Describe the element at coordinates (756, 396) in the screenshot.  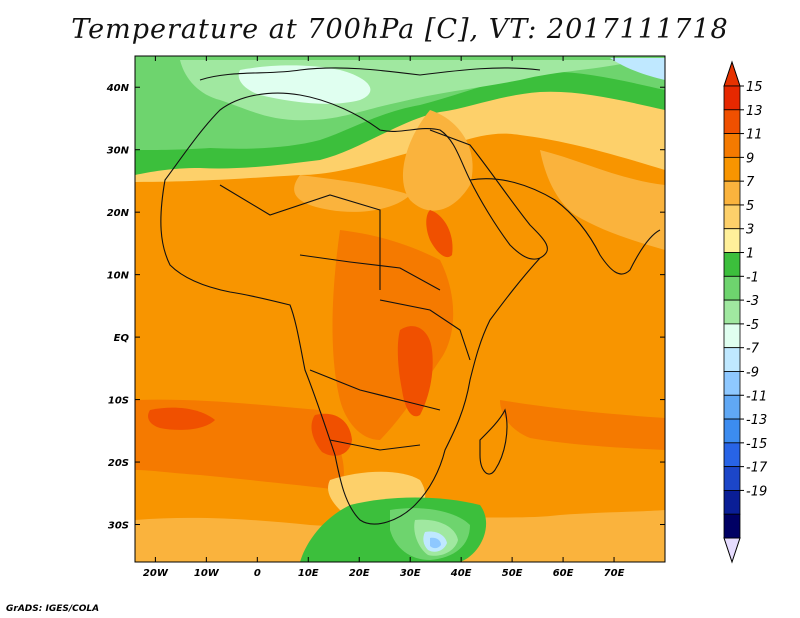
I see `colorbar-label: -11` at that location.